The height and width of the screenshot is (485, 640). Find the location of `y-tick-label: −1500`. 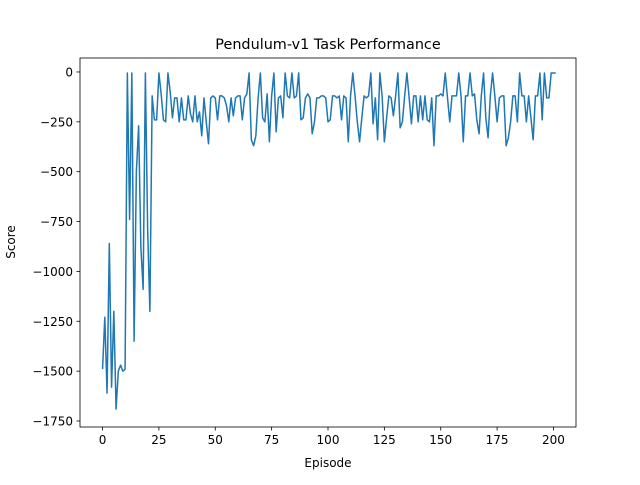

y-tick-label: −1500 is located at coordinates (52, 372).